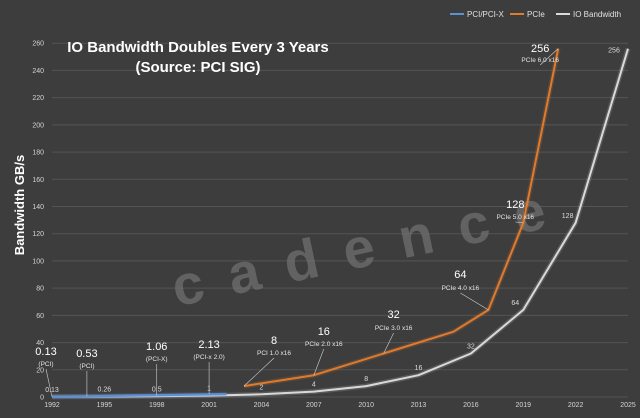 The width and height of the screenshot is (640, 418). What do you see at coordinates (197, 47) in the screenshot?
I see `chart-title-line1: IO Bandwidth Doubles Every 3 Years` at bounding box center [197, 47].